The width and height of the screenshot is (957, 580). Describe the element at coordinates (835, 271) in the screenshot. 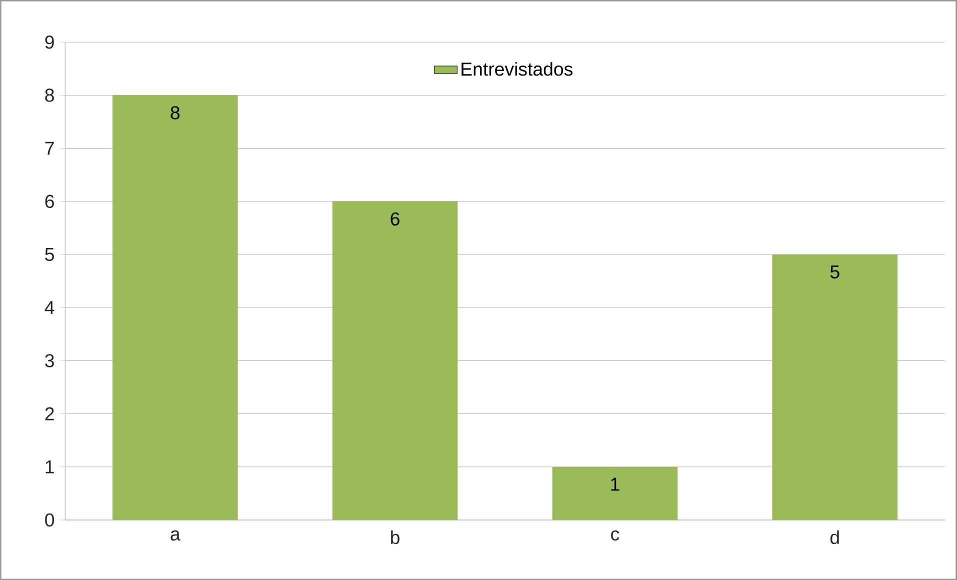

I see `data-label: 5` at that location.